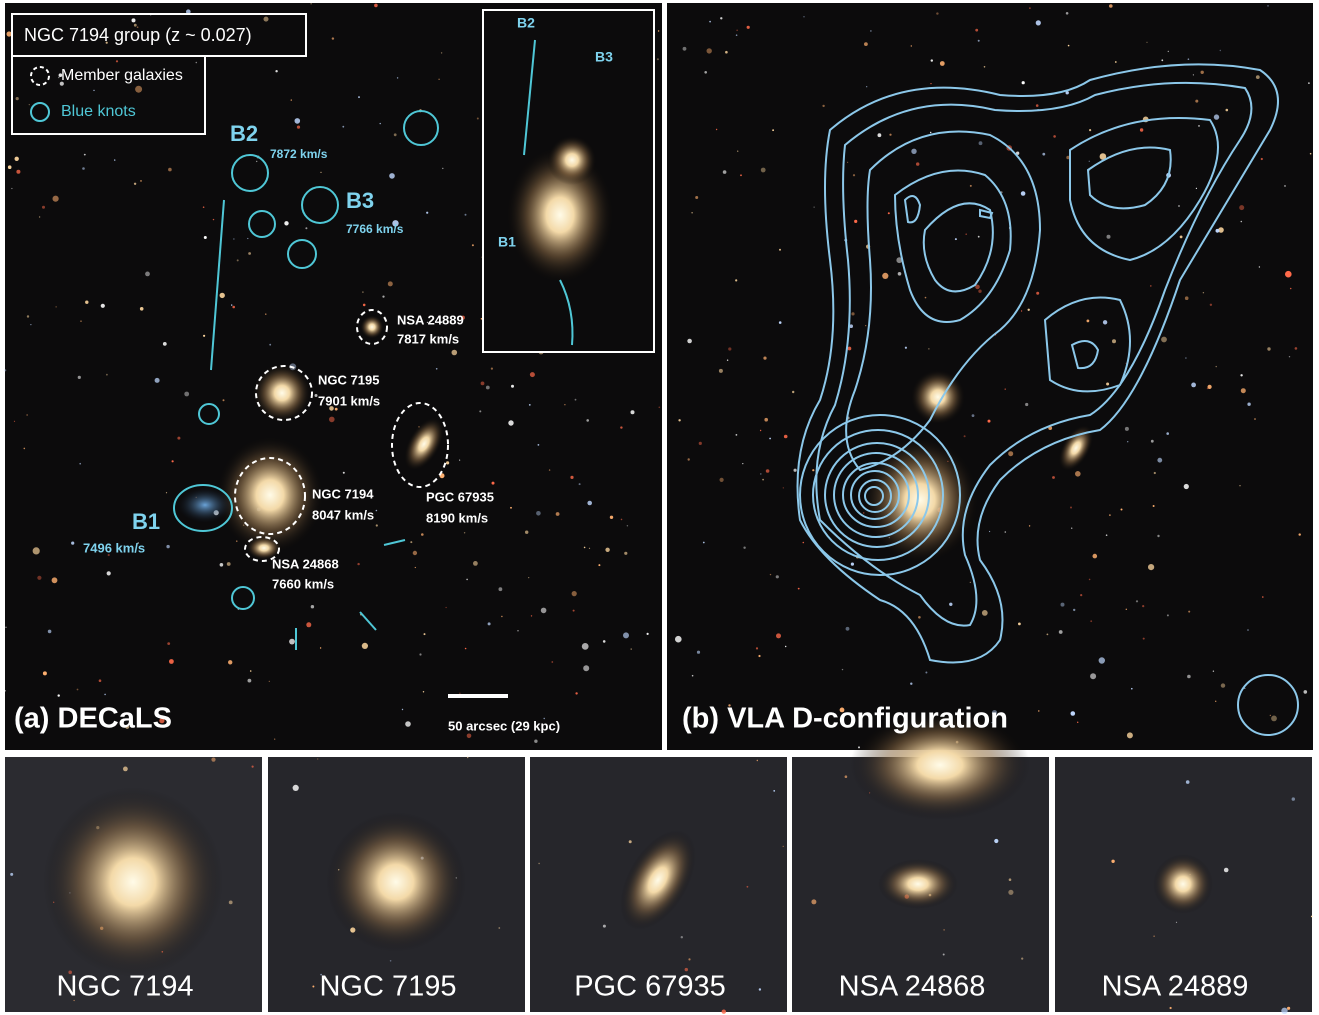 Image resolution: width=1319 pixels, height=1015 pixels. I want to click on inset-galaxy, so click(572, 160).